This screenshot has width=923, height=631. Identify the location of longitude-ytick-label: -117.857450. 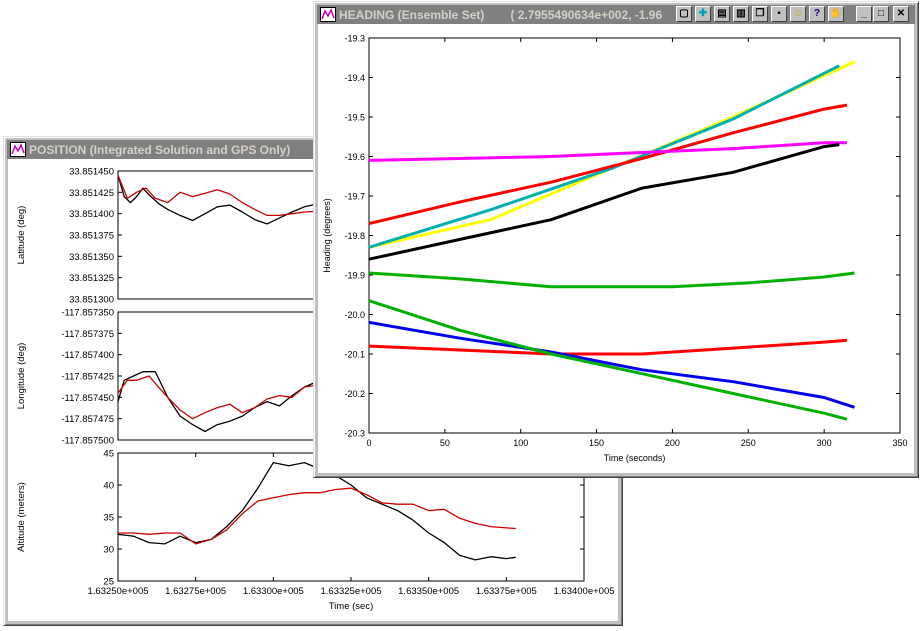
(87, 398).